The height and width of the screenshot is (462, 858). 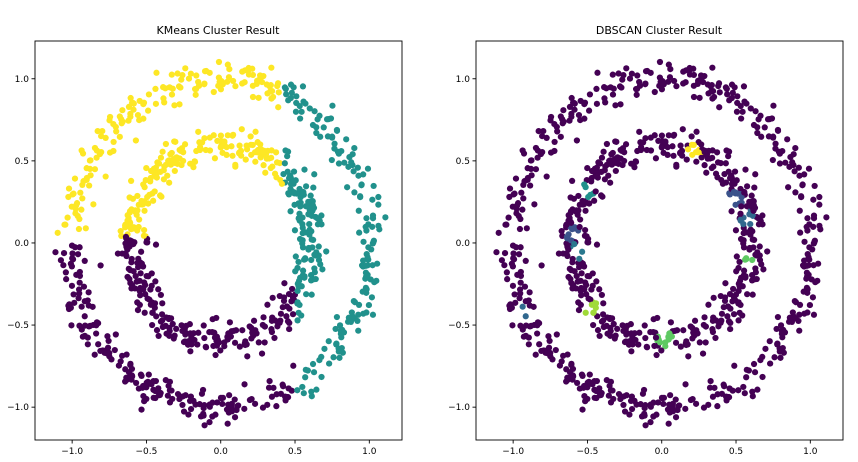 I want to click on y-tick-label: −1.0, so click(x=18, y=408).